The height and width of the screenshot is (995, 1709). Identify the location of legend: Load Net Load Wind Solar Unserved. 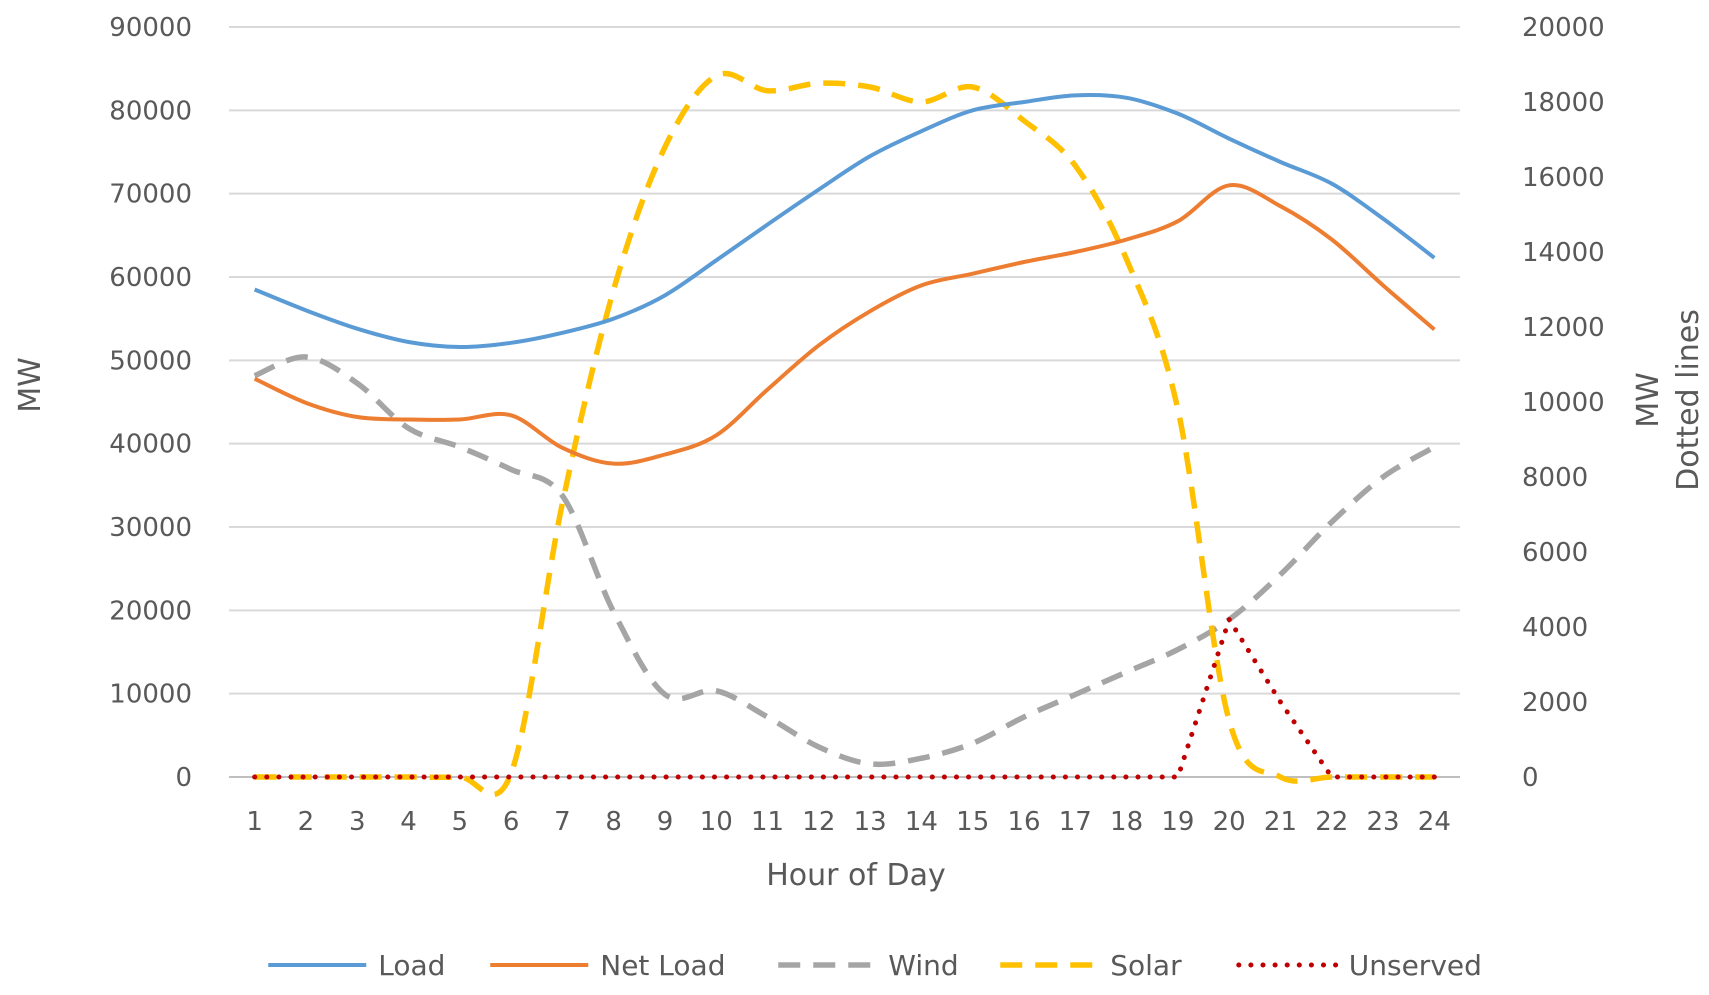
(875, 965).